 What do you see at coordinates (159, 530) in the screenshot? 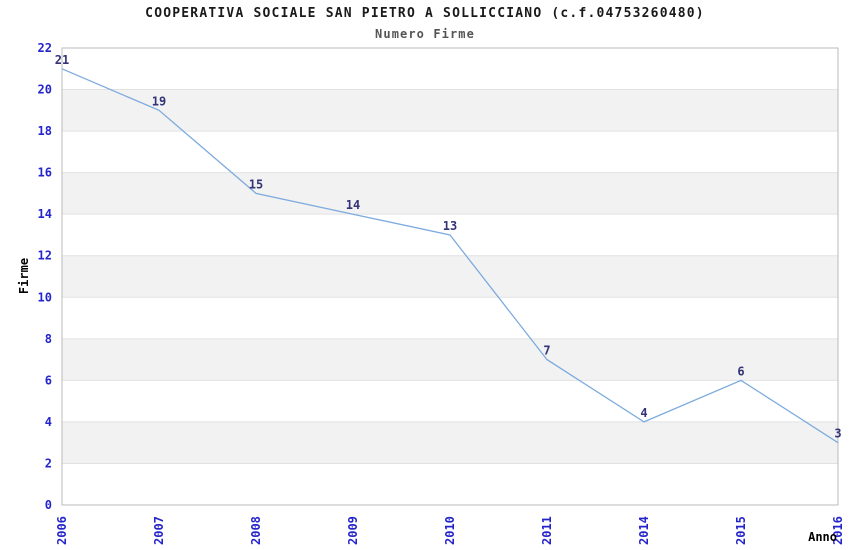
I see `x-tick-label: 2007` at bounding box center [159, 530].